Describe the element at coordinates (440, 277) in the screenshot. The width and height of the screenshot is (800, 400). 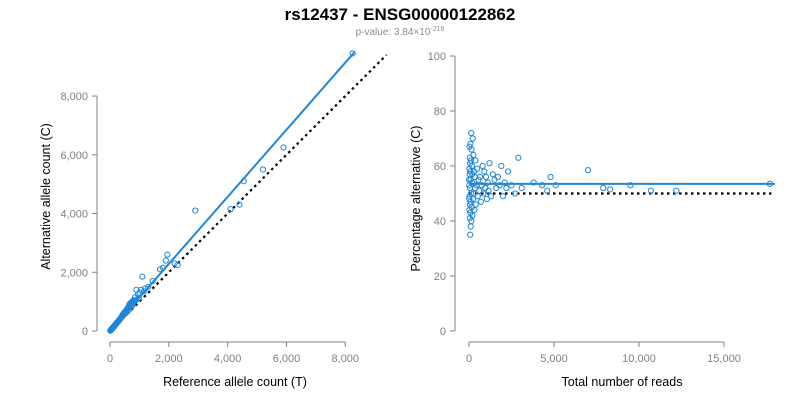
I see `y-tick-label: 20` at that location.